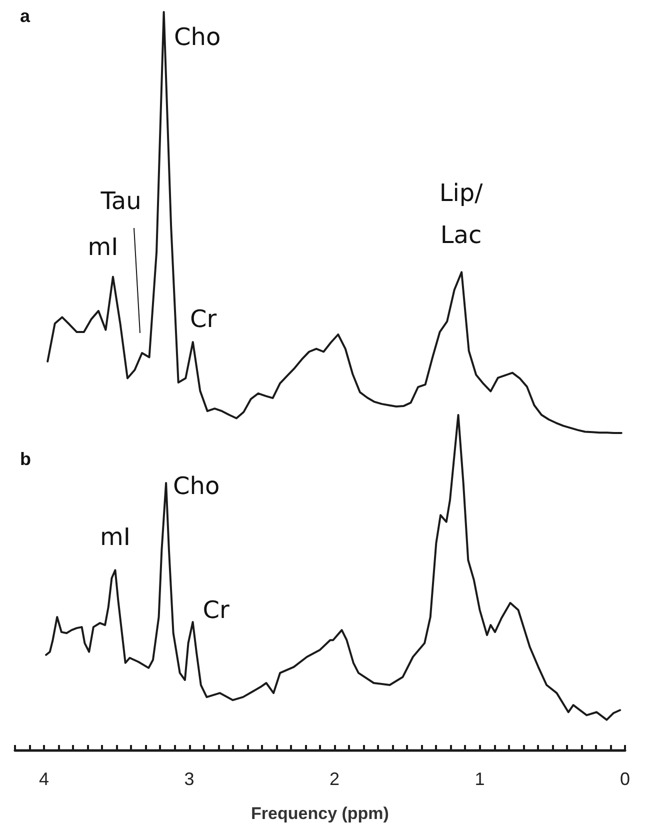 This screenshot has width=665, height=837. I want to click on annotation: Lip/ Lac, so click(461, 214).